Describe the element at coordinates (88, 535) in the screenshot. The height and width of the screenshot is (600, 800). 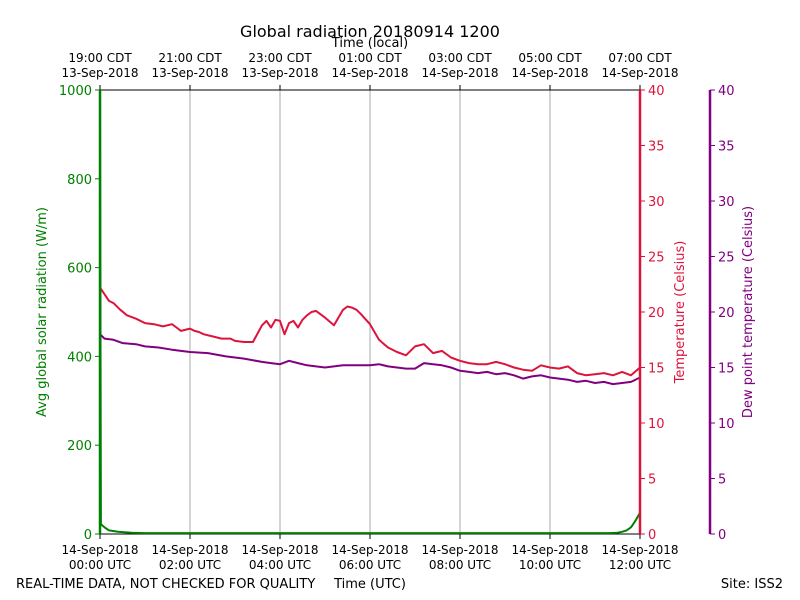
I see `radiation-tick-label-0: 0` at that location.